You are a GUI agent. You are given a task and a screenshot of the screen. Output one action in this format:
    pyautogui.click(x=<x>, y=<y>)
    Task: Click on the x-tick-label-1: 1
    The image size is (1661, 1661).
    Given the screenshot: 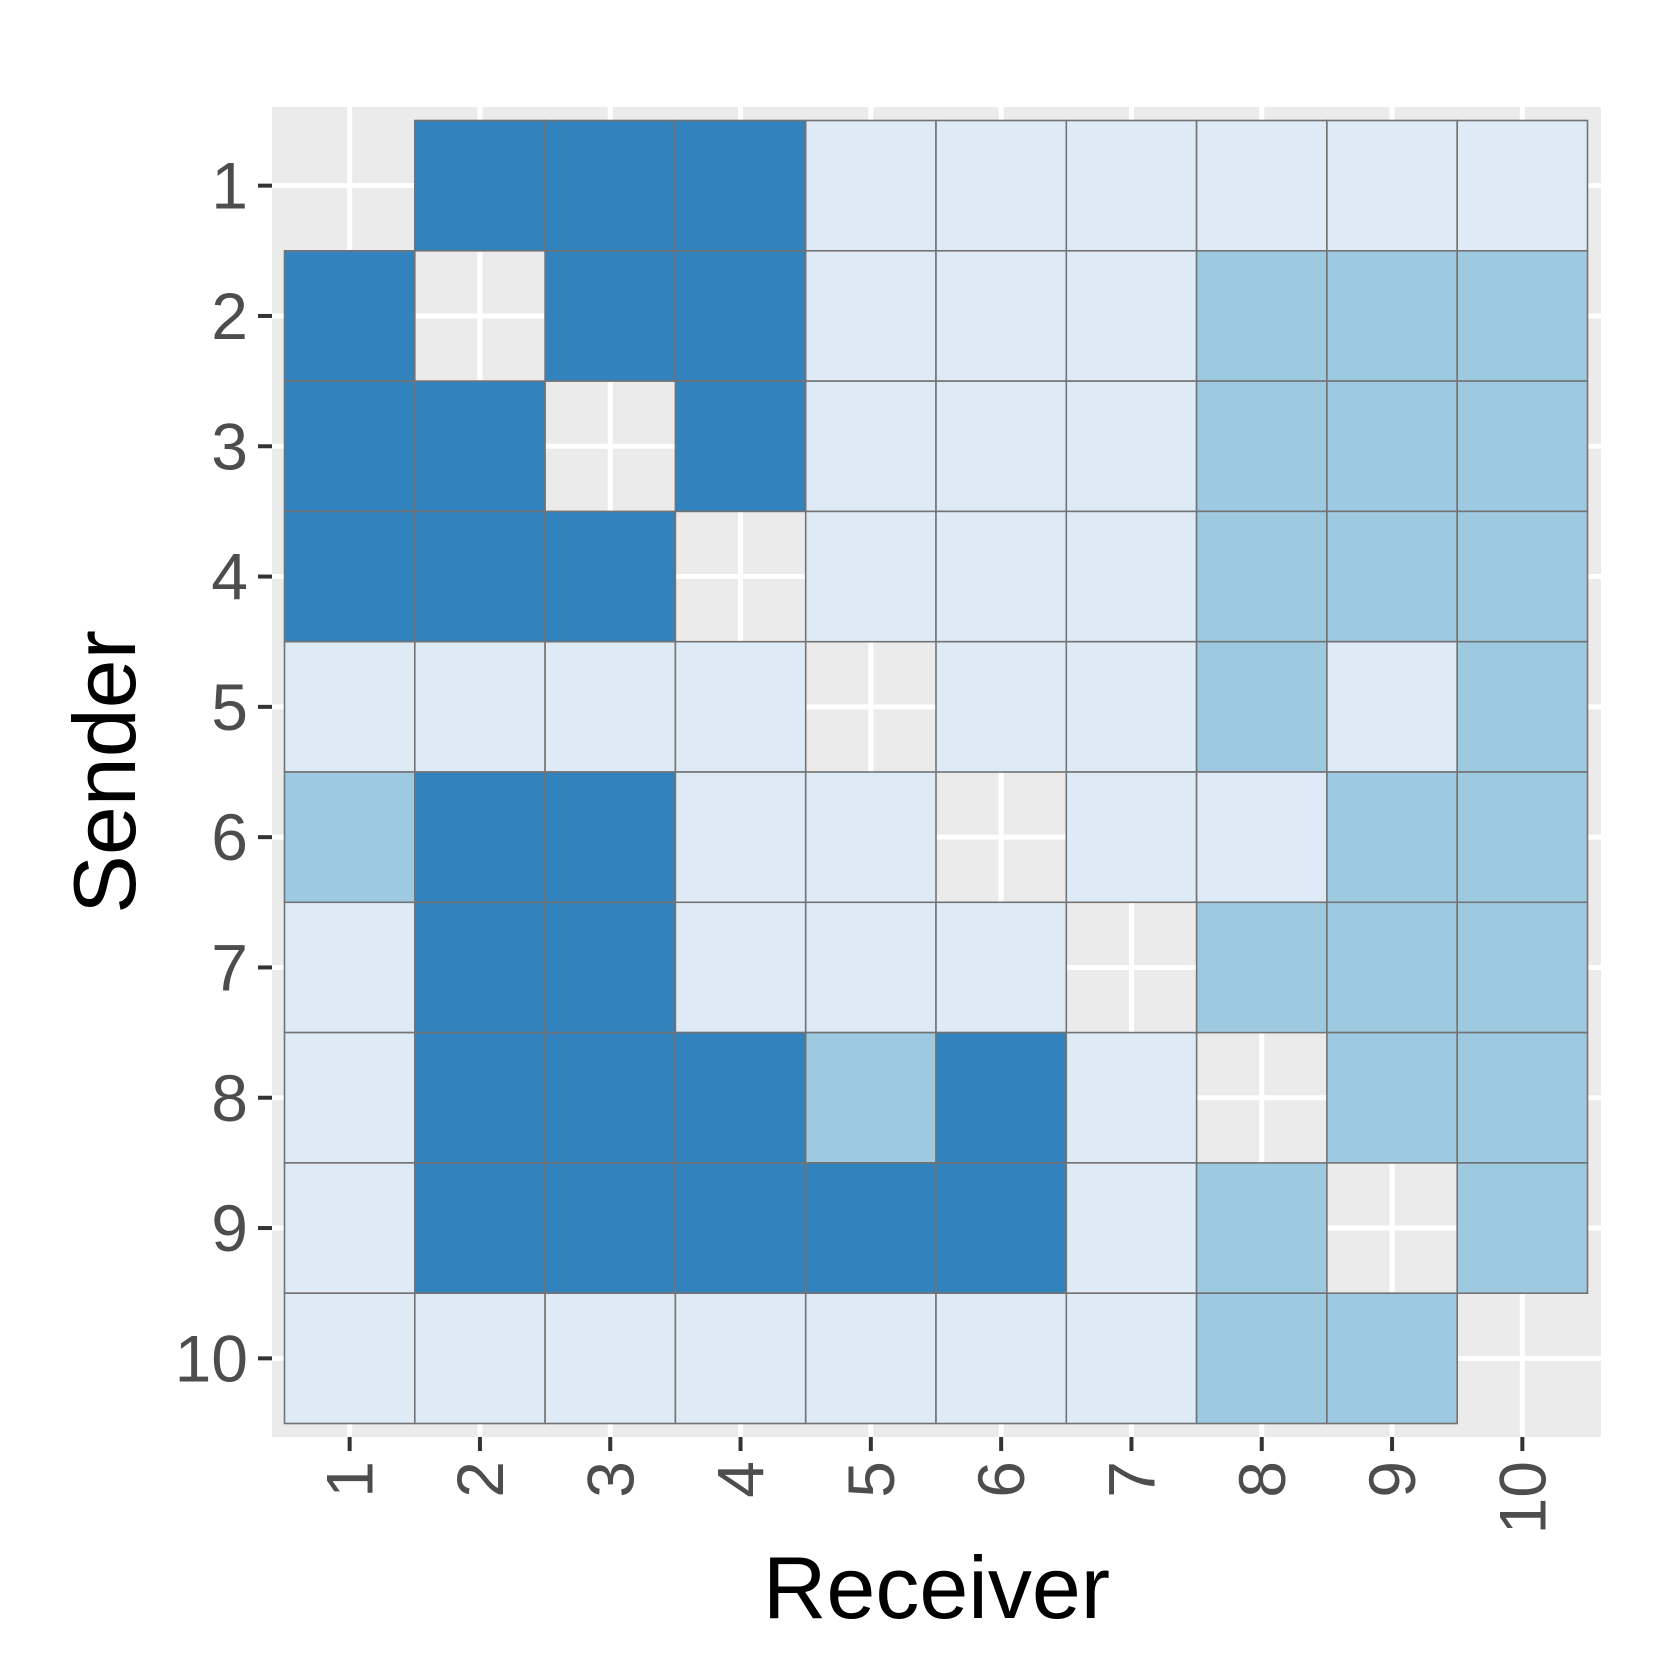 What is the action you would take?
    pyautogui.click(x=350, y=1479)
    